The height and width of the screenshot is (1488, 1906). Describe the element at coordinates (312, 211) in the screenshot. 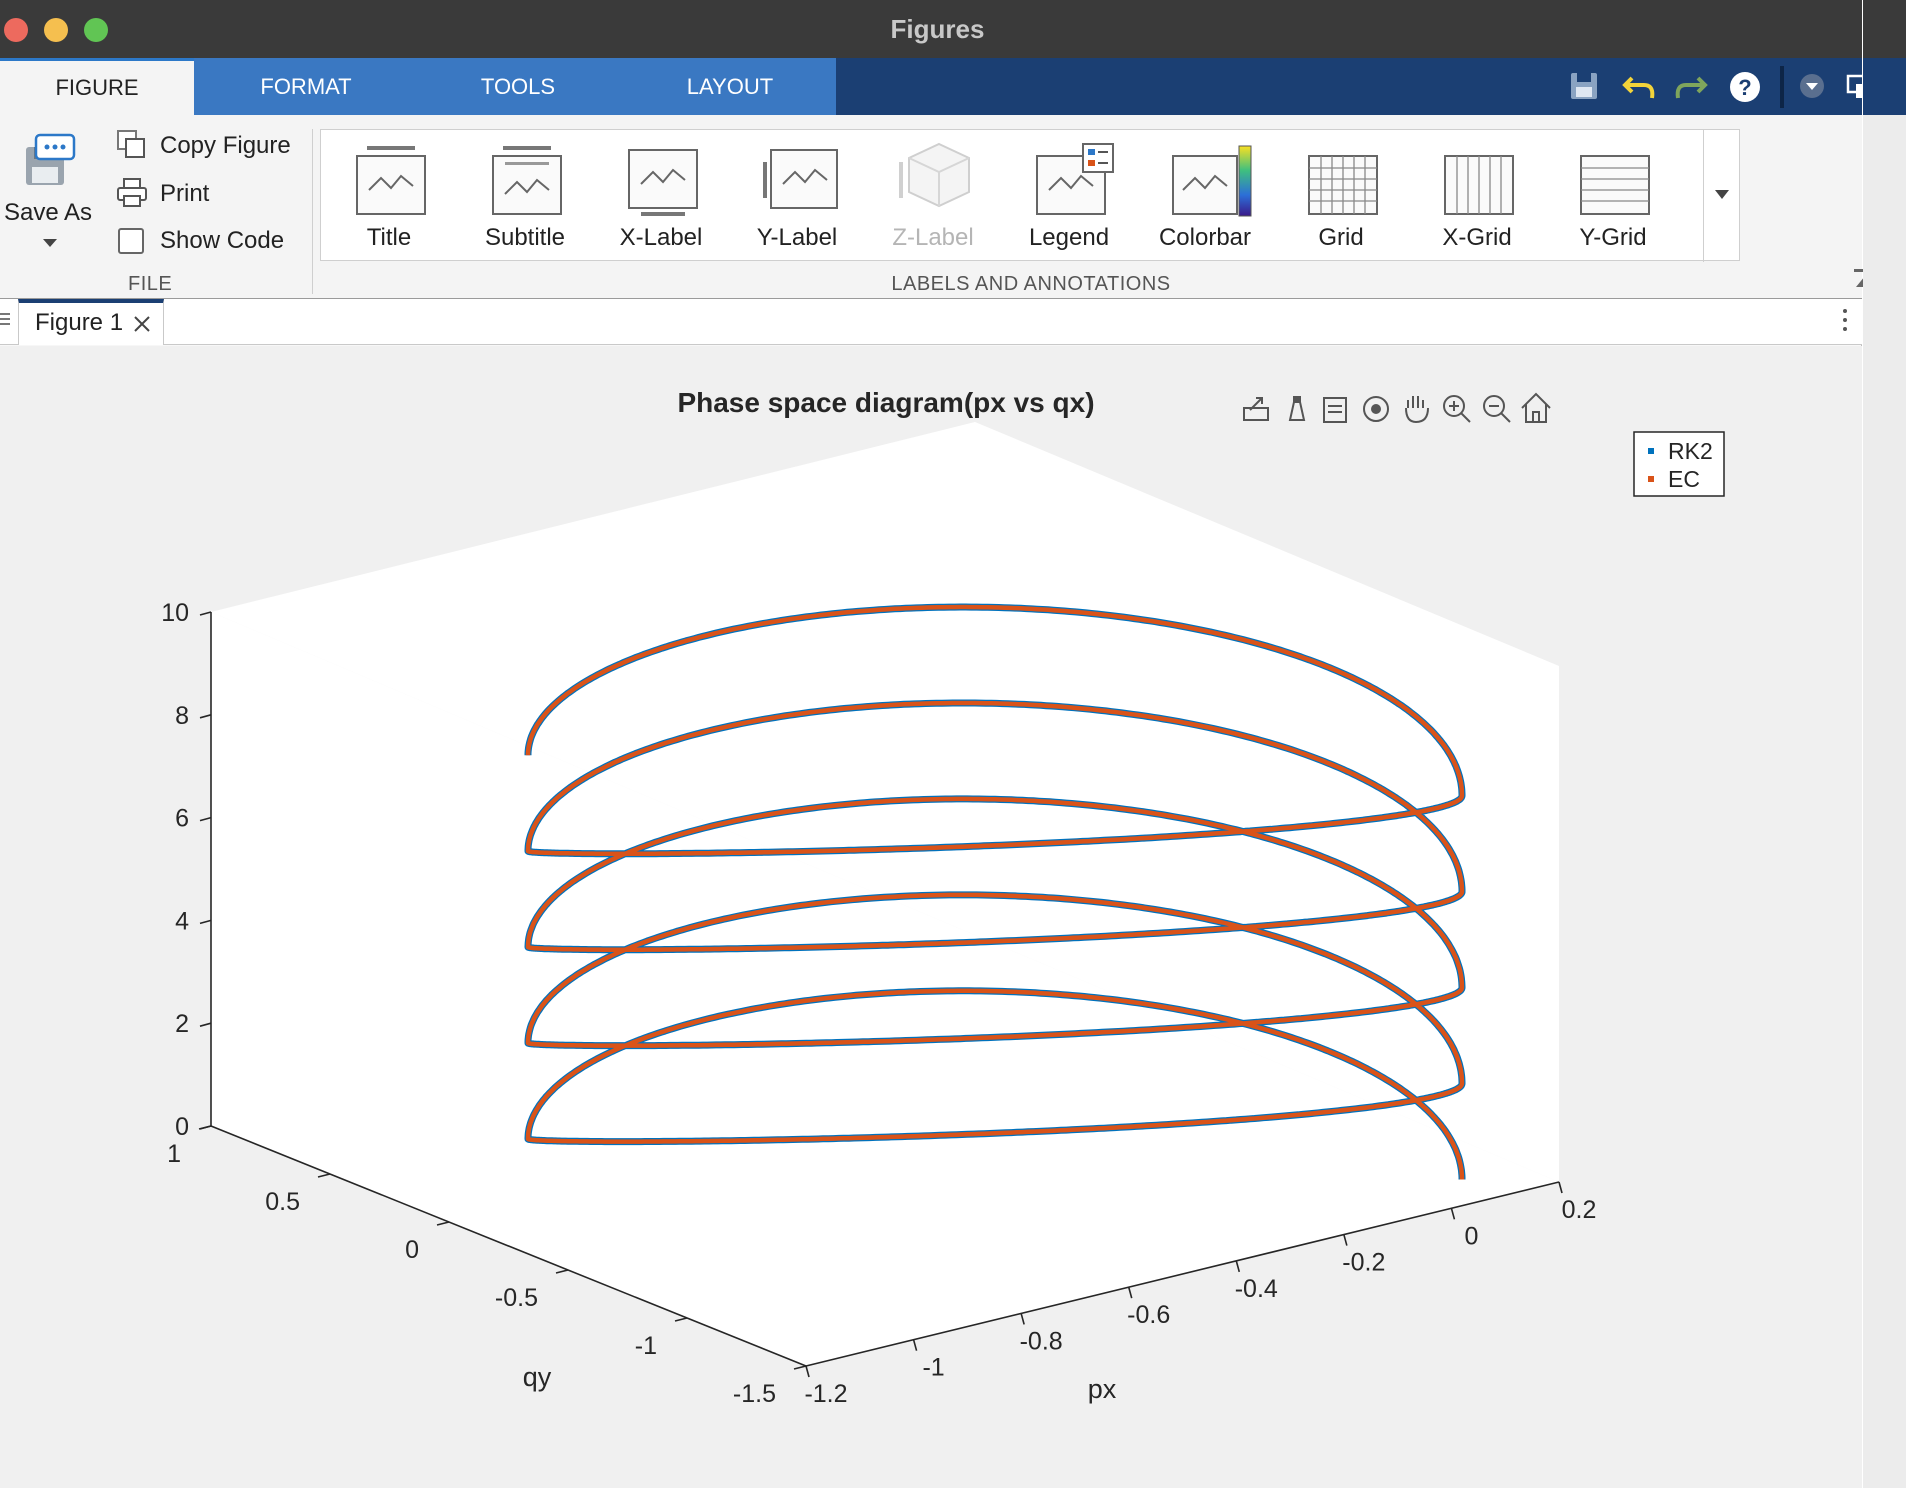

I see `section-divider` at that location.